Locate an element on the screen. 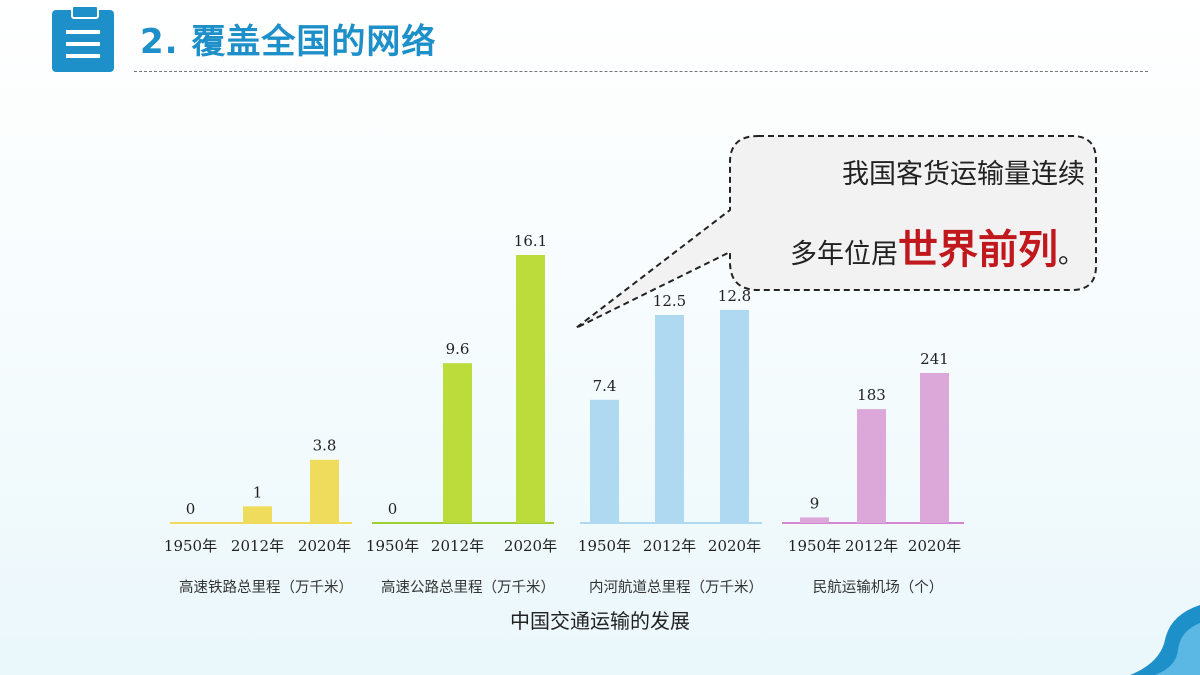  data-label: 9 is located at coordinates (815, 503).